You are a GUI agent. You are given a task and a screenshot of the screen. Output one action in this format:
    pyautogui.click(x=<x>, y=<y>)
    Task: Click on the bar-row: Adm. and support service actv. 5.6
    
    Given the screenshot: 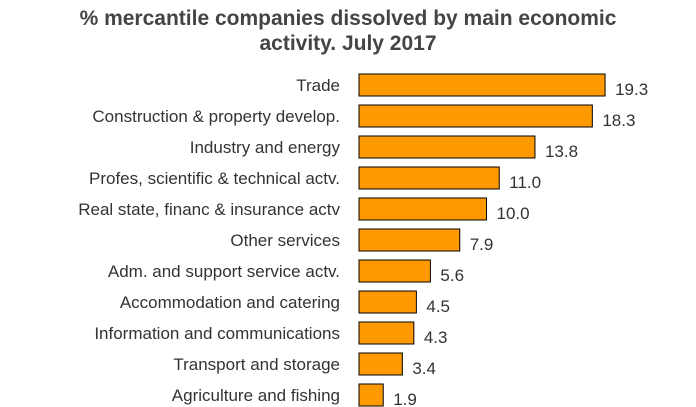 What is the action you would take?
    pyautogui.click(x=286, y=272)
    